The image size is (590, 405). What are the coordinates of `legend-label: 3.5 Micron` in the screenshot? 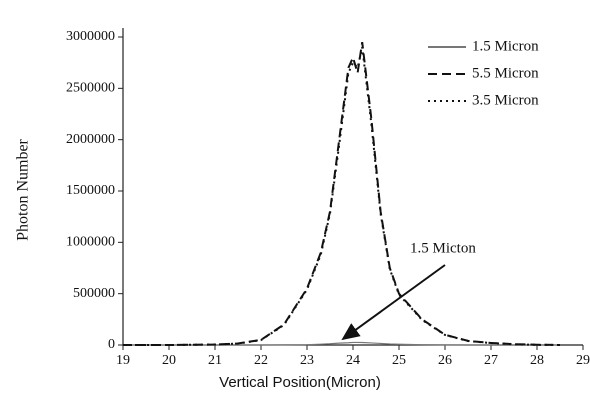 It's located at (505, 100).